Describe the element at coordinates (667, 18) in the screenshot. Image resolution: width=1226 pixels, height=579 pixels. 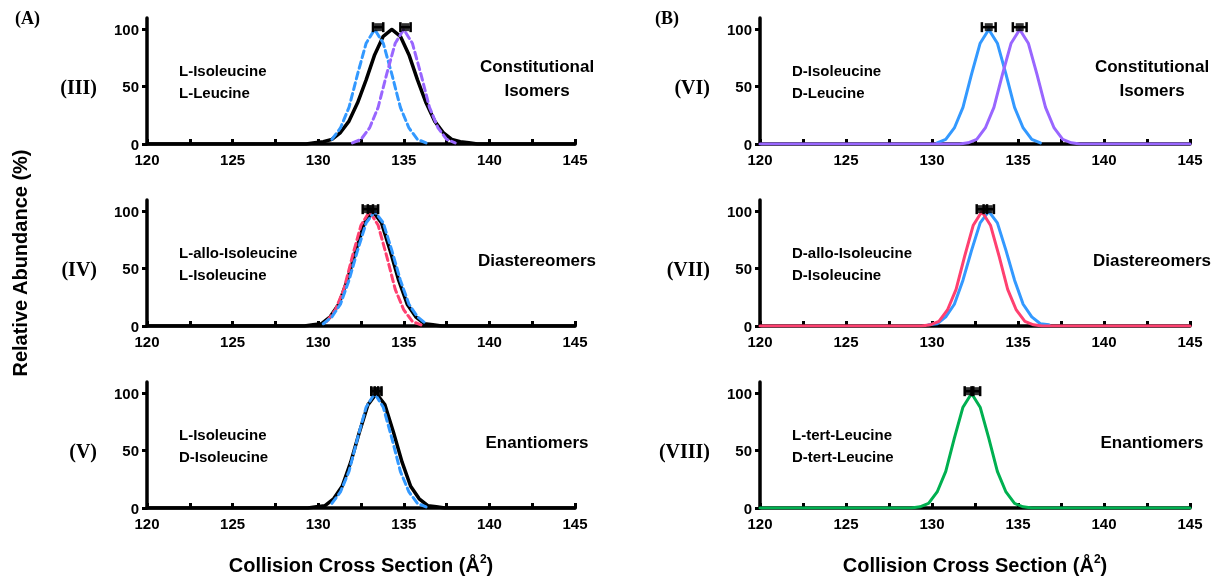
I see `text: (B)` at that location.